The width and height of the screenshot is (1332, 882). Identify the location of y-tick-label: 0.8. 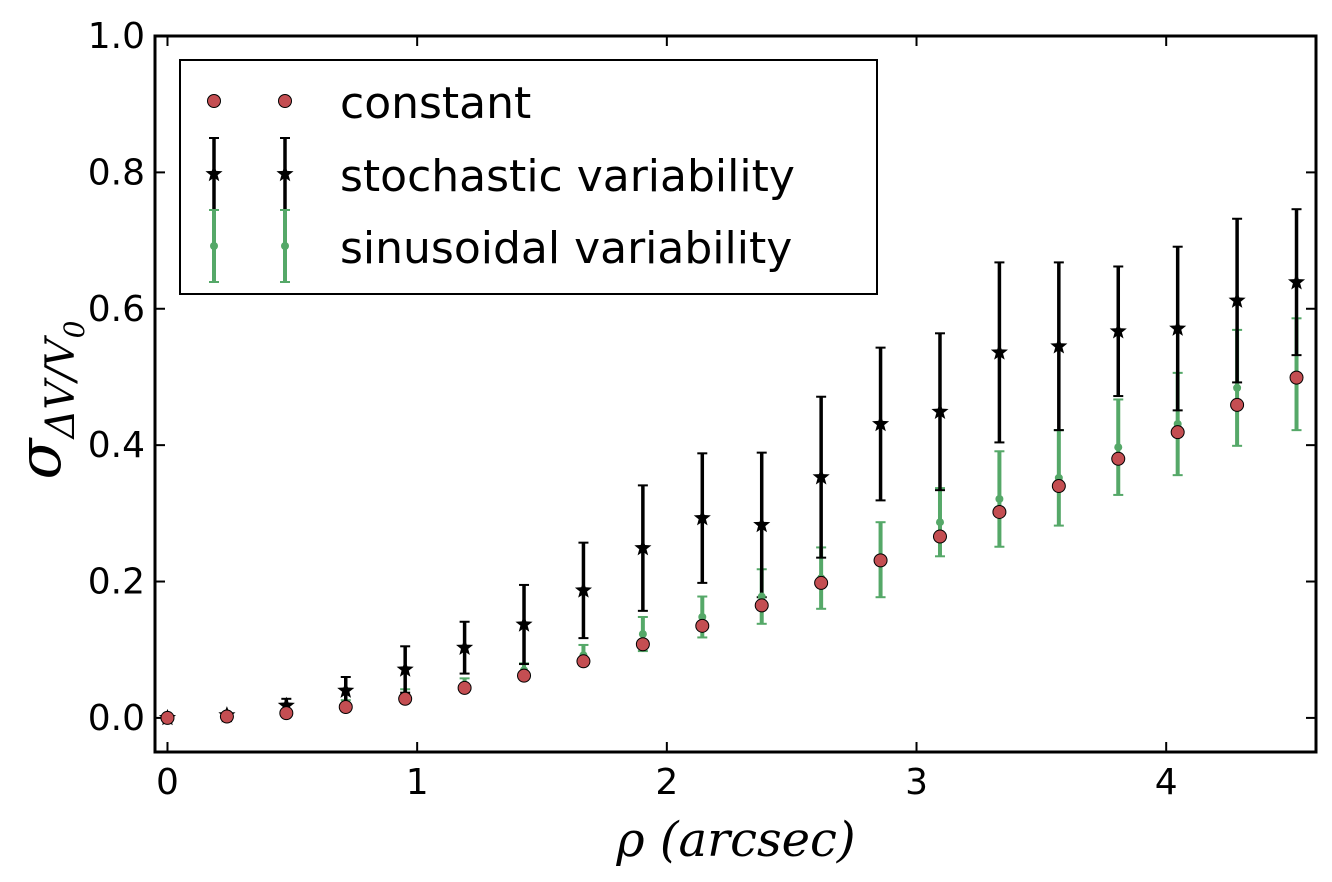
(116, 172).